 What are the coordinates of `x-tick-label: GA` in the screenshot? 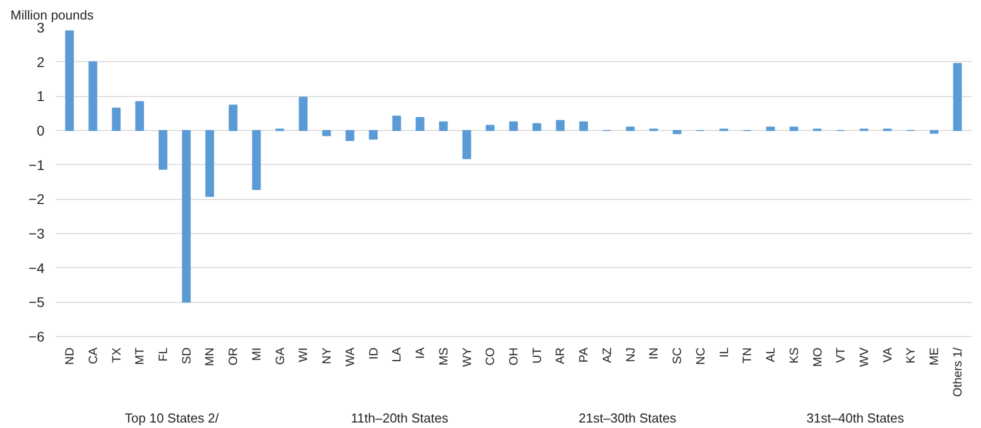 It's located at (279, 356).